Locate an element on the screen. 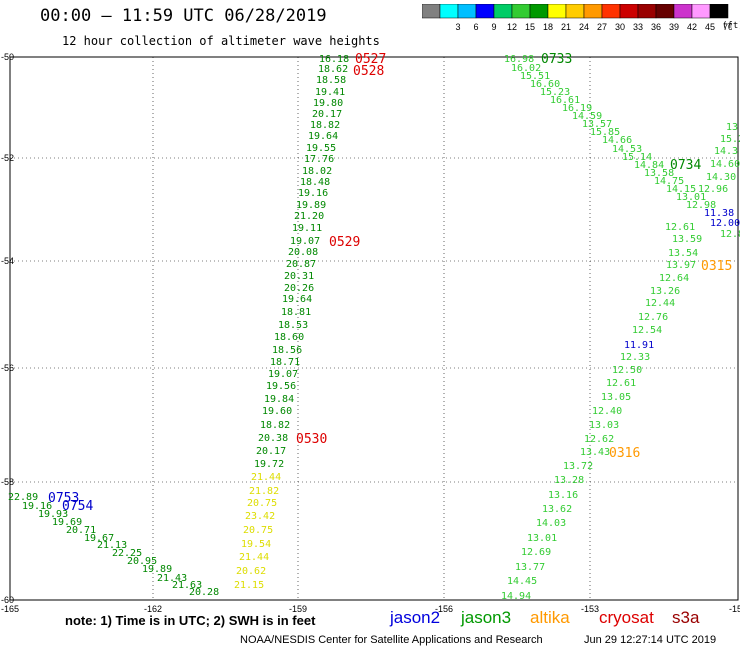 This screenshot has height=650, width=740. color-bin-label: 24 is located at coordinates (584, 27).